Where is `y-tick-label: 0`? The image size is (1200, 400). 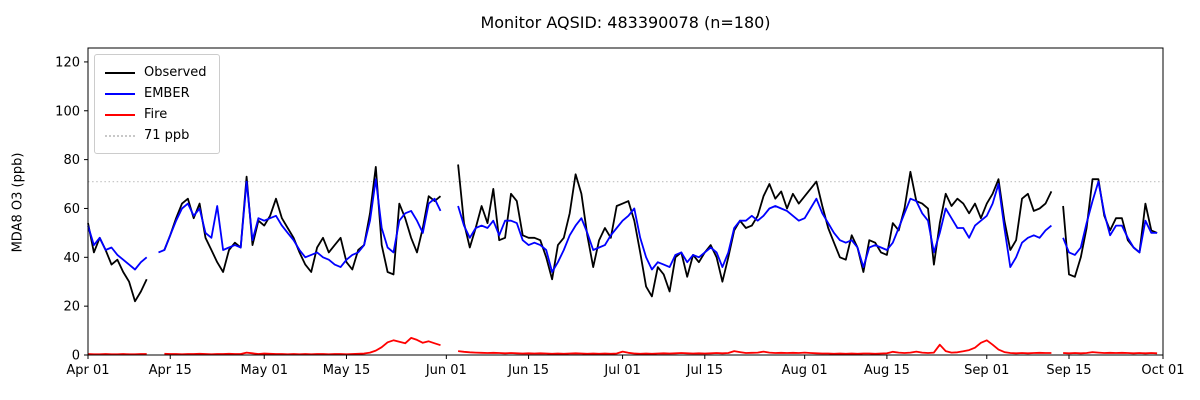
y-tick-label: 0 is located at coordinates (76, 356).